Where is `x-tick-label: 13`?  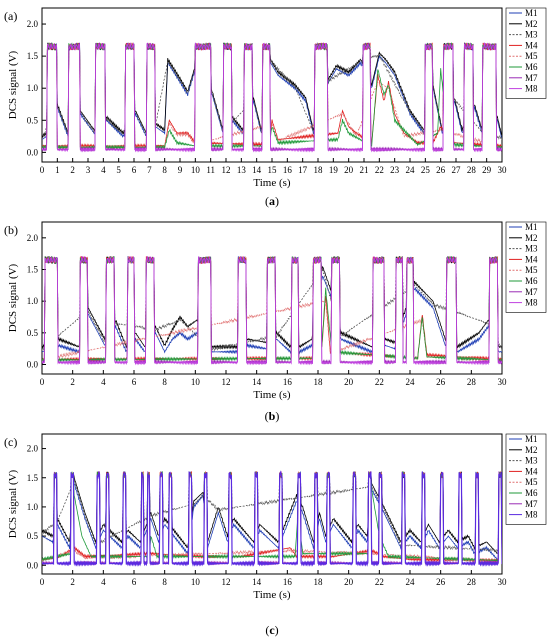 x-tick-label: 13 is located at coordinates (242, 170).